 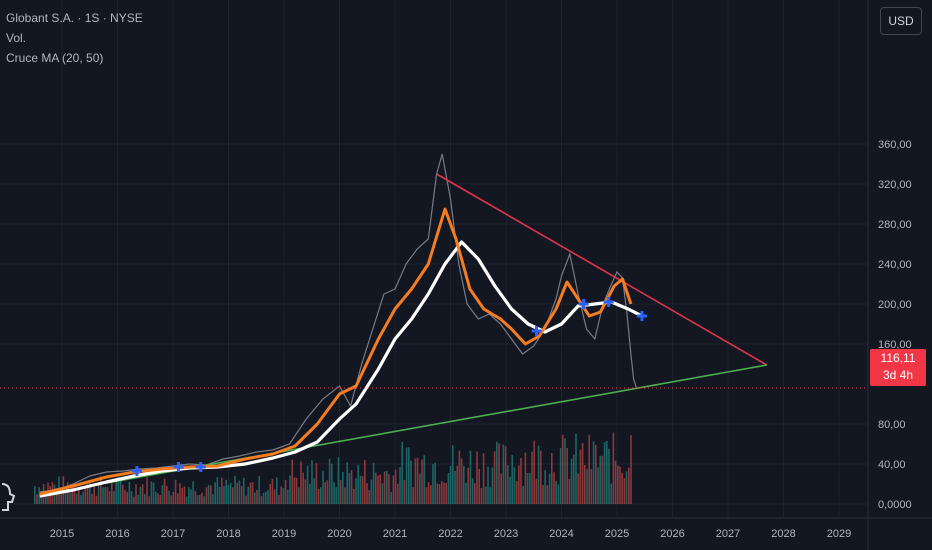 What do you see at coordinates (173, 534) in the screenshot?
I see `x-tick-label: 2017` at bounding box center [173, 534].